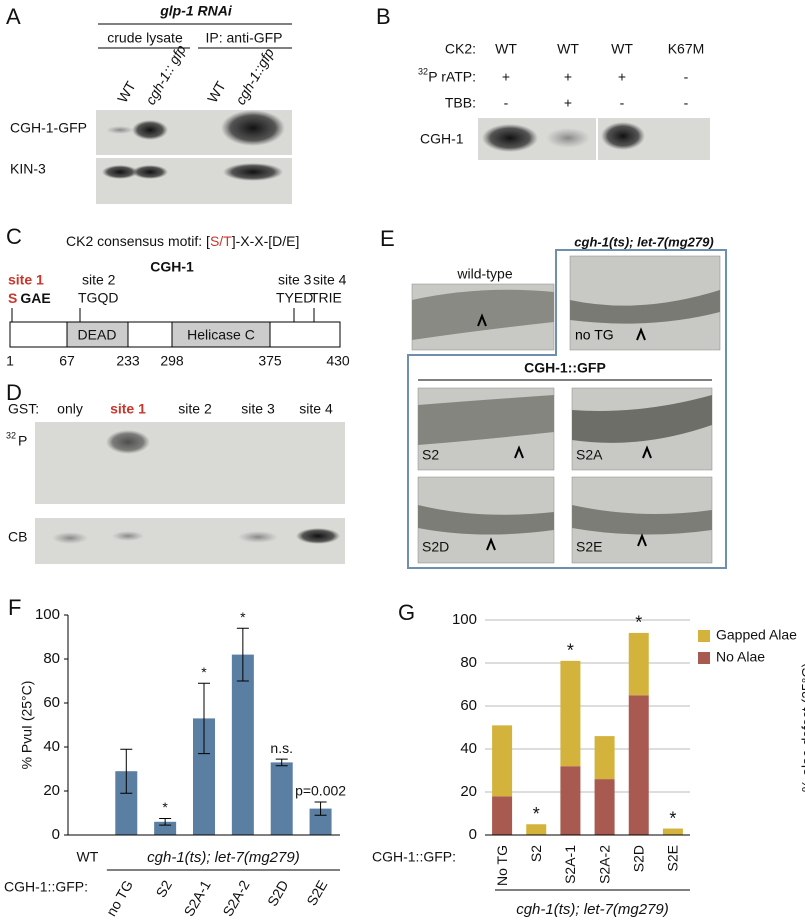 The image size is (805, 923). What do you see at coordinates (406, 612) in the screenshot?
I see `panel-label: G` at bounding box center [406, 612].